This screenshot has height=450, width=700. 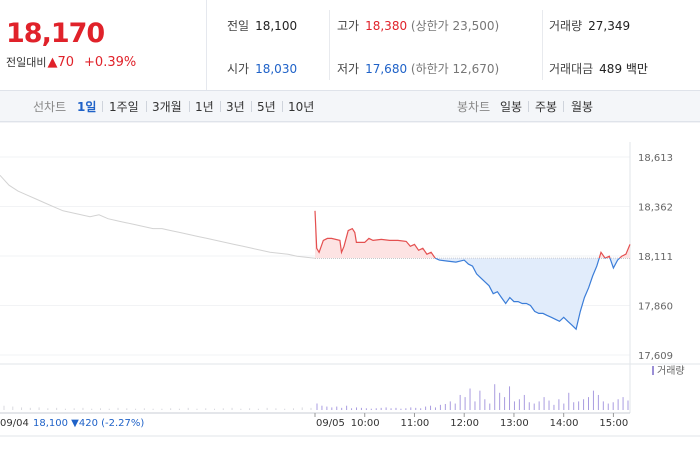 I want to click on stat-value: 18,380, so click(x=386, y=26).